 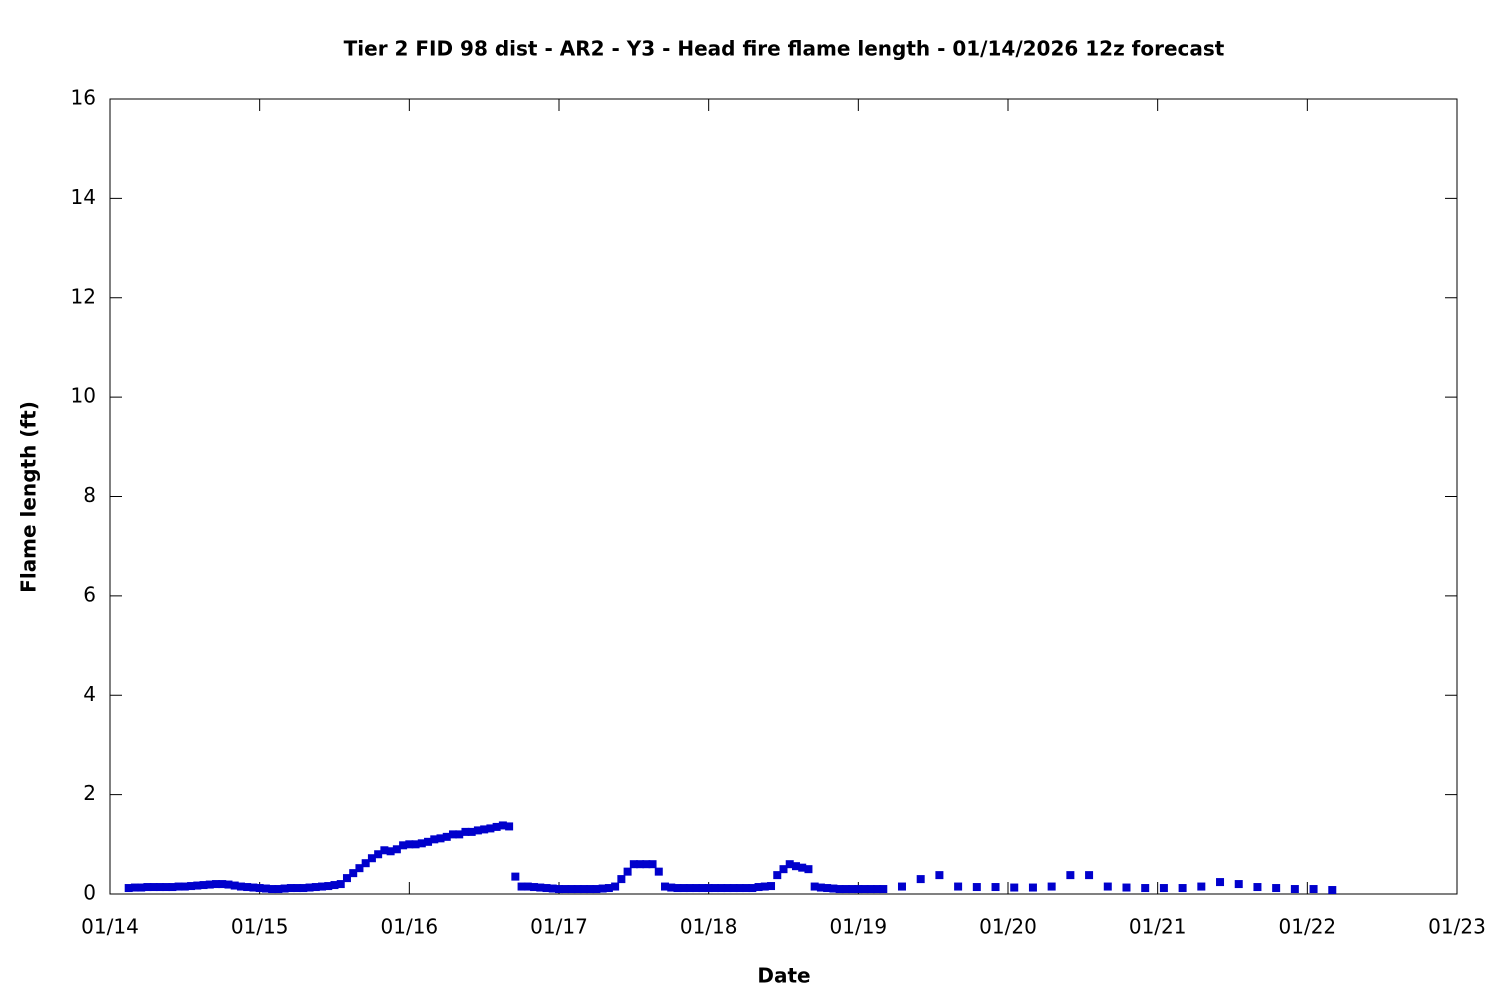 What do you see at coordinates (1308, 927) in the screenshot?
I see `x-tick-label: 01/22` at bounding box center [1308, 927].